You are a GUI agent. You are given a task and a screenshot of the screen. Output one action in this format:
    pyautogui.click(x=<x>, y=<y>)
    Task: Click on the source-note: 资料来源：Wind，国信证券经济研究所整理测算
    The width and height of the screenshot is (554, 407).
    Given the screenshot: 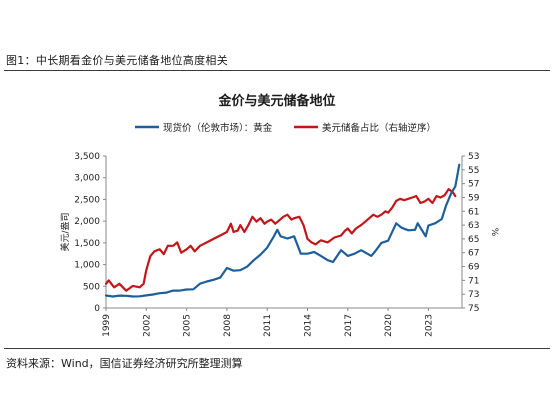 What is the action you would take?
    pyautogui.click(x=124, y=363)
    